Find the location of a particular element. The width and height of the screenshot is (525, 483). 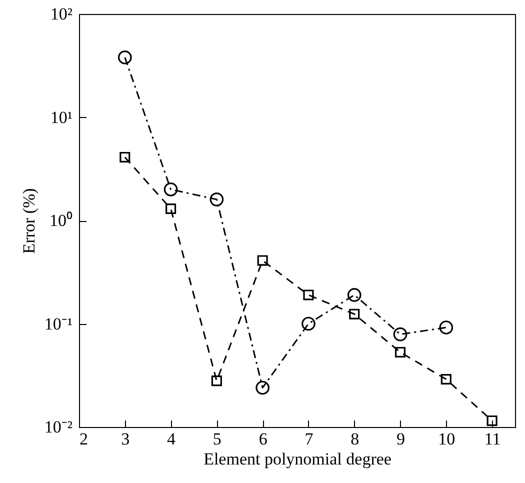

y-tick-label: 10⁻¹ is located at coordinates (58, 324).